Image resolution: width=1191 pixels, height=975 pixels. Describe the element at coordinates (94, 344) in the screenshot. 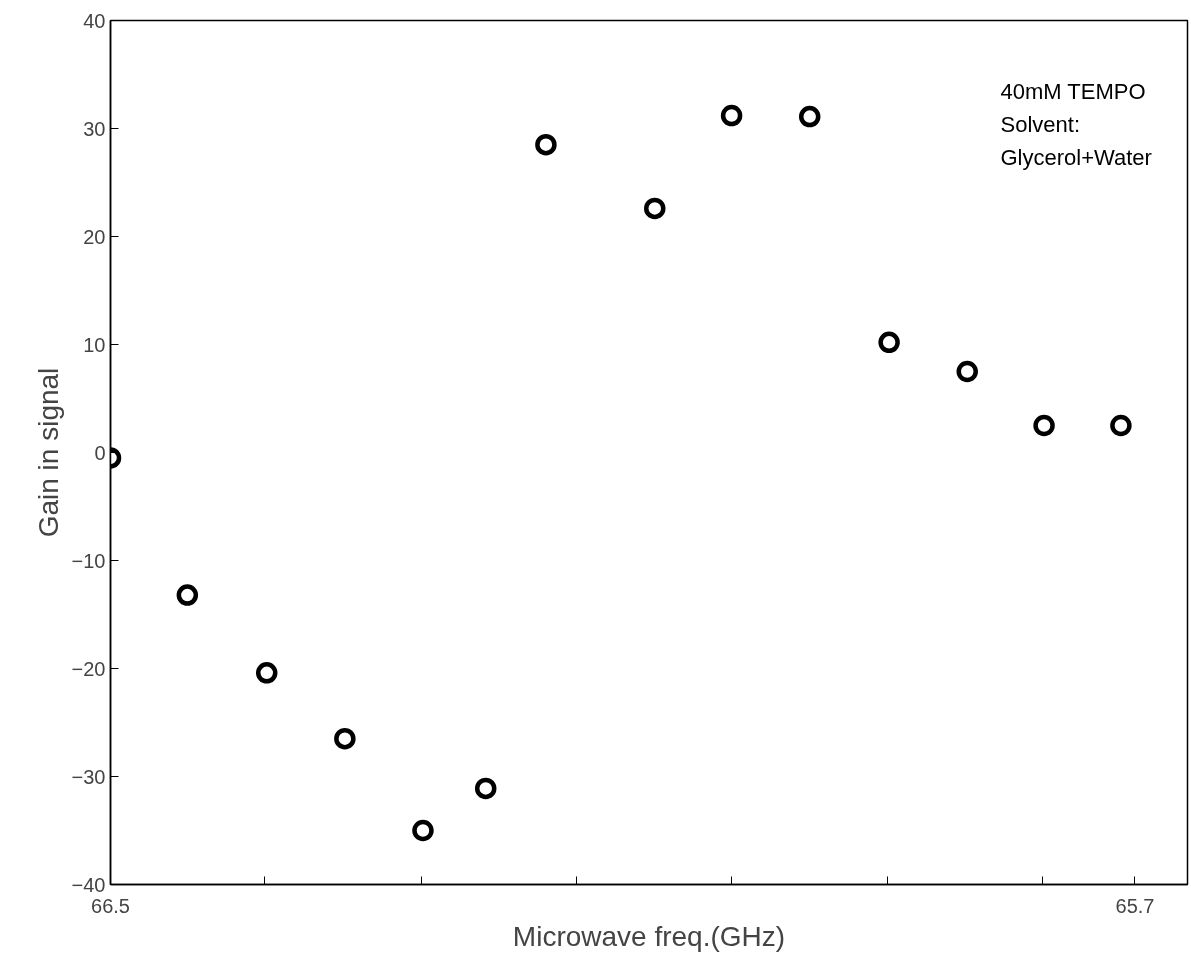

I see `y-tick-label: 10` at that location.